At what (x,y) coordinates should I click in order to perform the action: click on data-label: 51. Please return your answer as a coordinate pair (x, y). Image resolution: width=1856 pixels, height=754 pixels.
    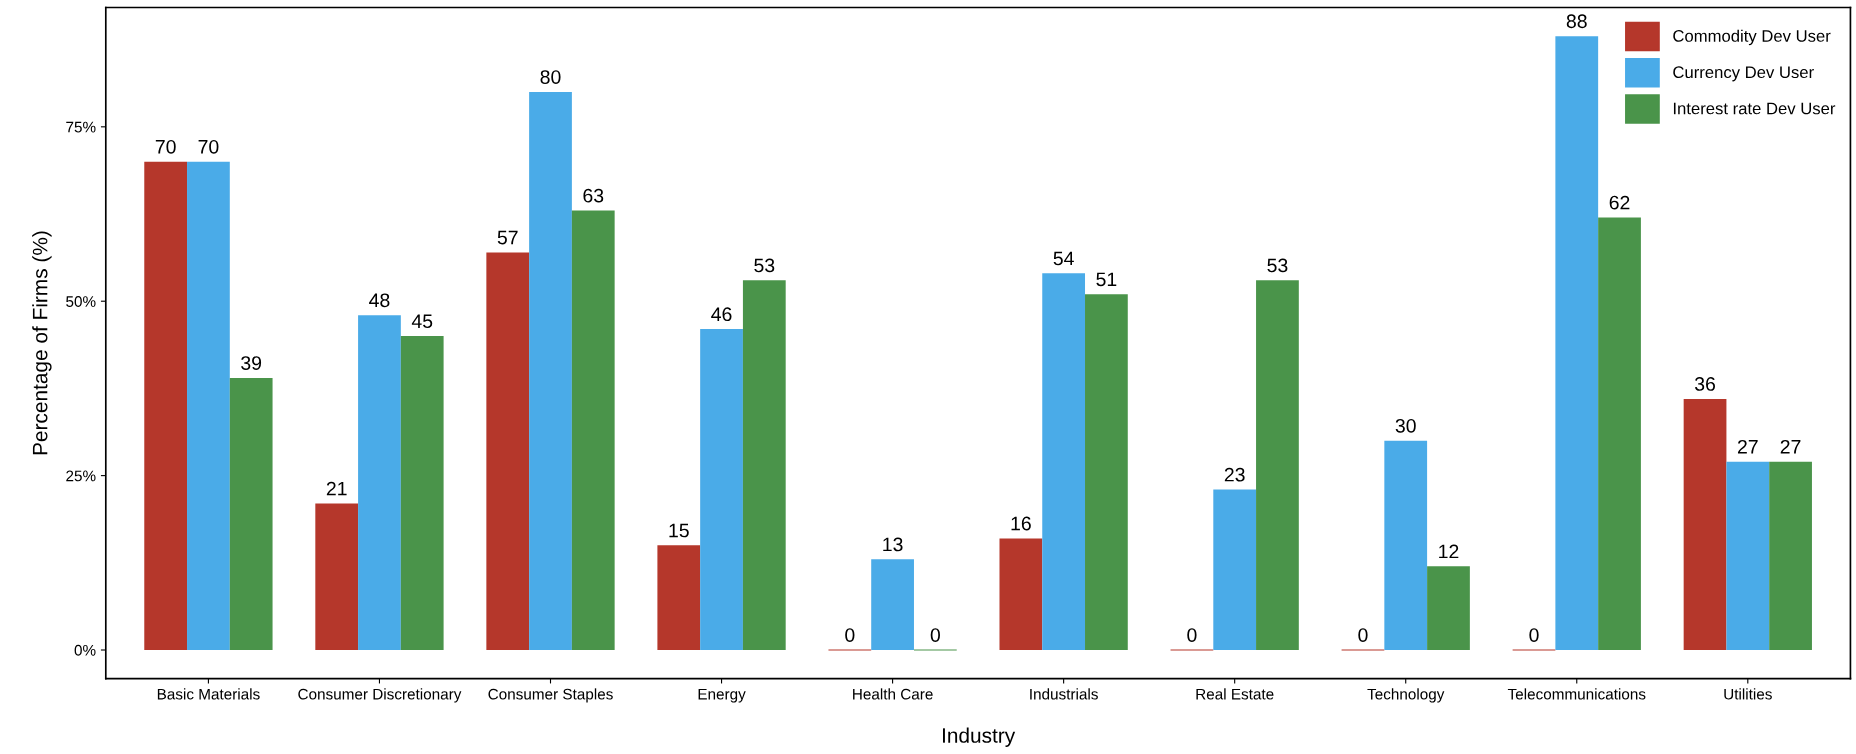
    Looking at the image, I should click on (1106, 279).